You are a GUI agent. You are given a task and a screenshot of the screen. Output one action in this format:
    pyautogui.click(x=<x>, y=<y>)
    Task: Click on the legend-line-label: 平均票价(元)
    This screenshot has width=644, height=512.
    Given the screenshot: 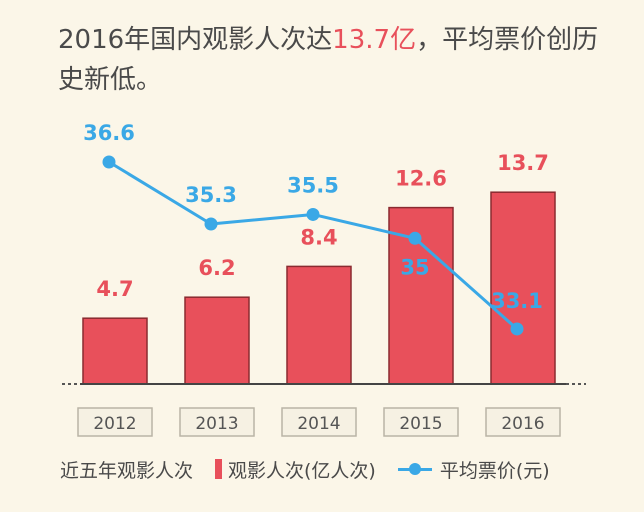 What is the action you would take?
    pyautogui.click(x=494, y=470)
    